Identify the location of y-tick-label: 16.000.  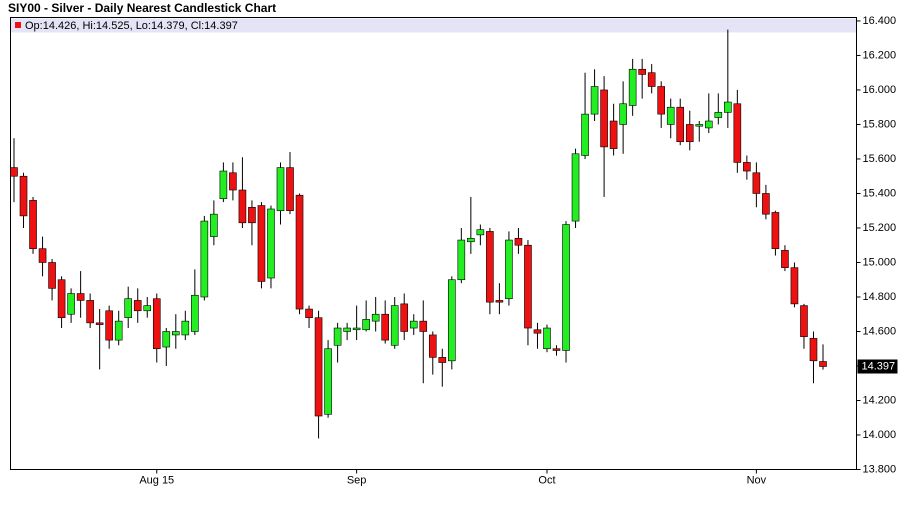
(880, 90).